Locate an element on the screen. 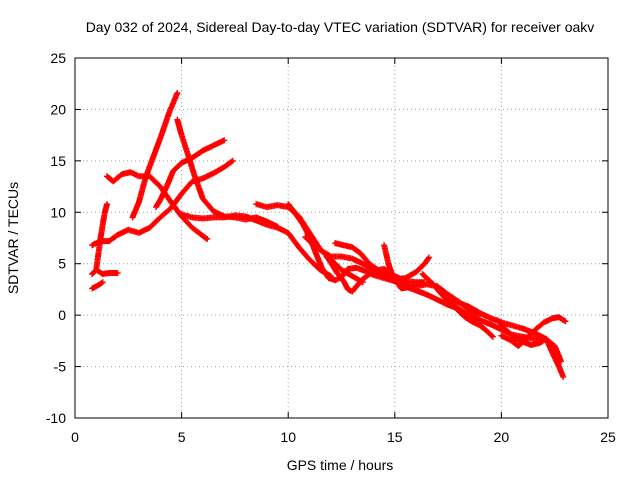 The image size is (640, 480). x-tick-label: 10 is located at coordinates (288, 437).